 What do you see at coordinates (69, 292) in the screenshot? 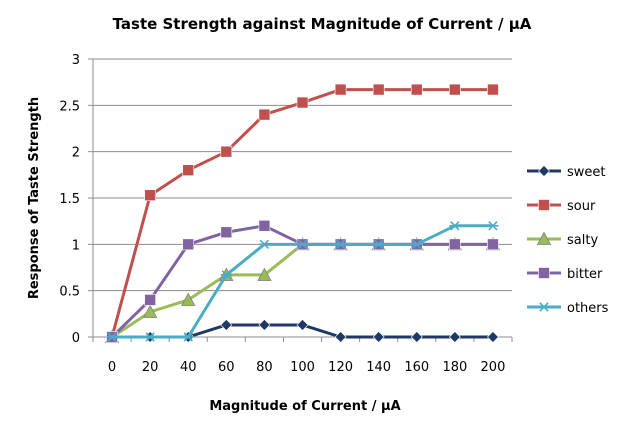
I see `y-tick-label: 0.5` at bounding box center [69, 292].